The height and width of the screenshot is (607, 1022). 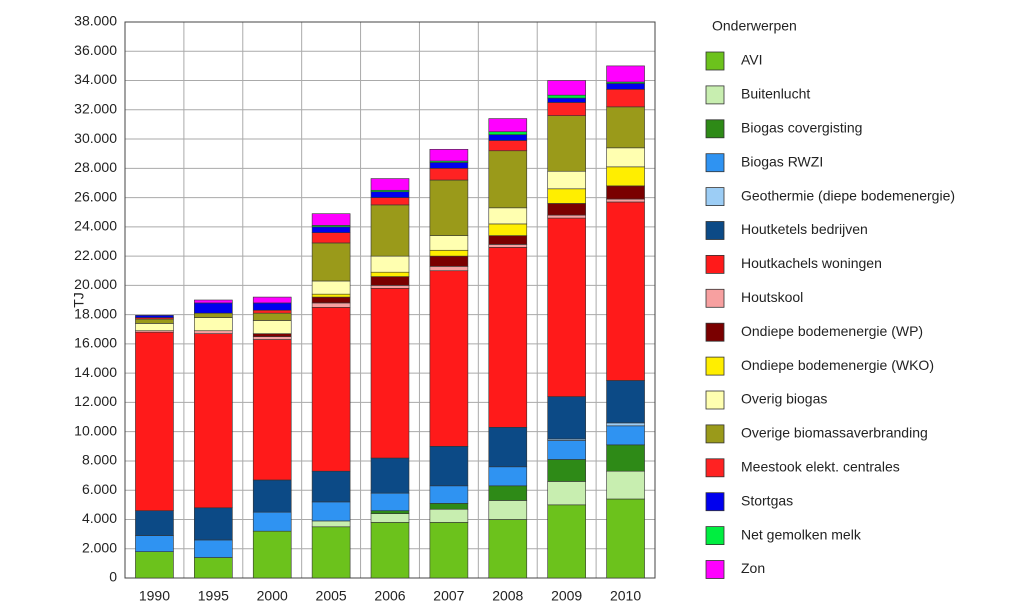 I want to click on x-tick-label: 2008, so click(x=507, y=596).